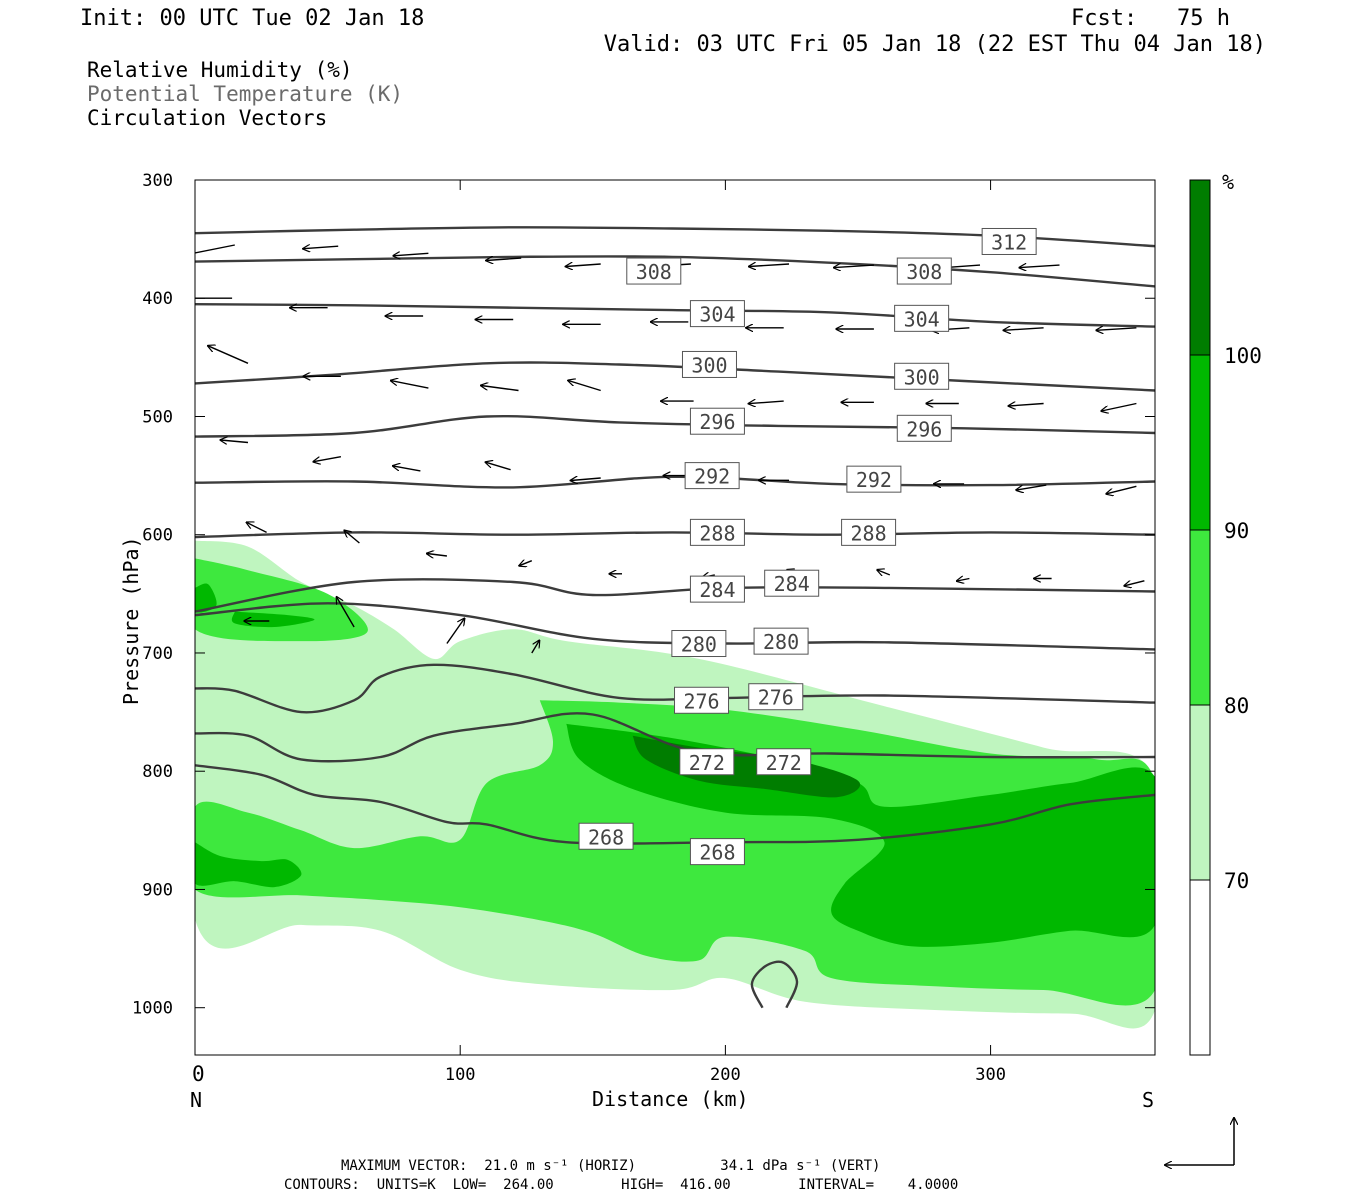 The image size is (1350, 1200). What do you see at coordinates (157, 890) in the screenshot?
I see `y-tick-label-900: 900` at bounding box center [157, 890].